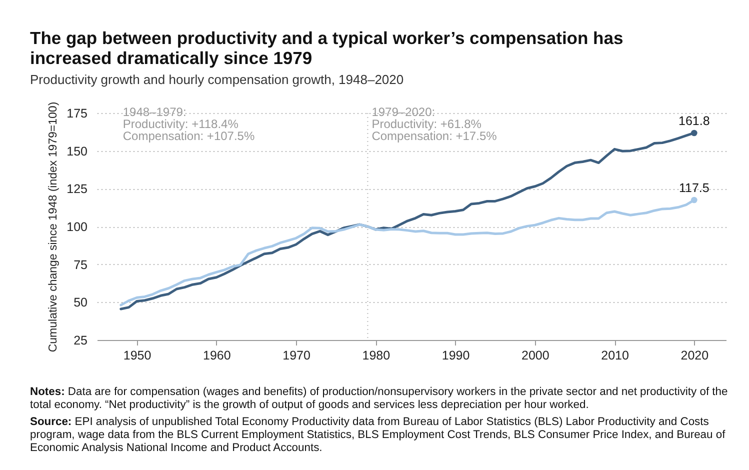  What do you see at coordinates (456, 355) in the screenshot?
I see `x-tick-label: 1990` at bounding box center [456, 355].